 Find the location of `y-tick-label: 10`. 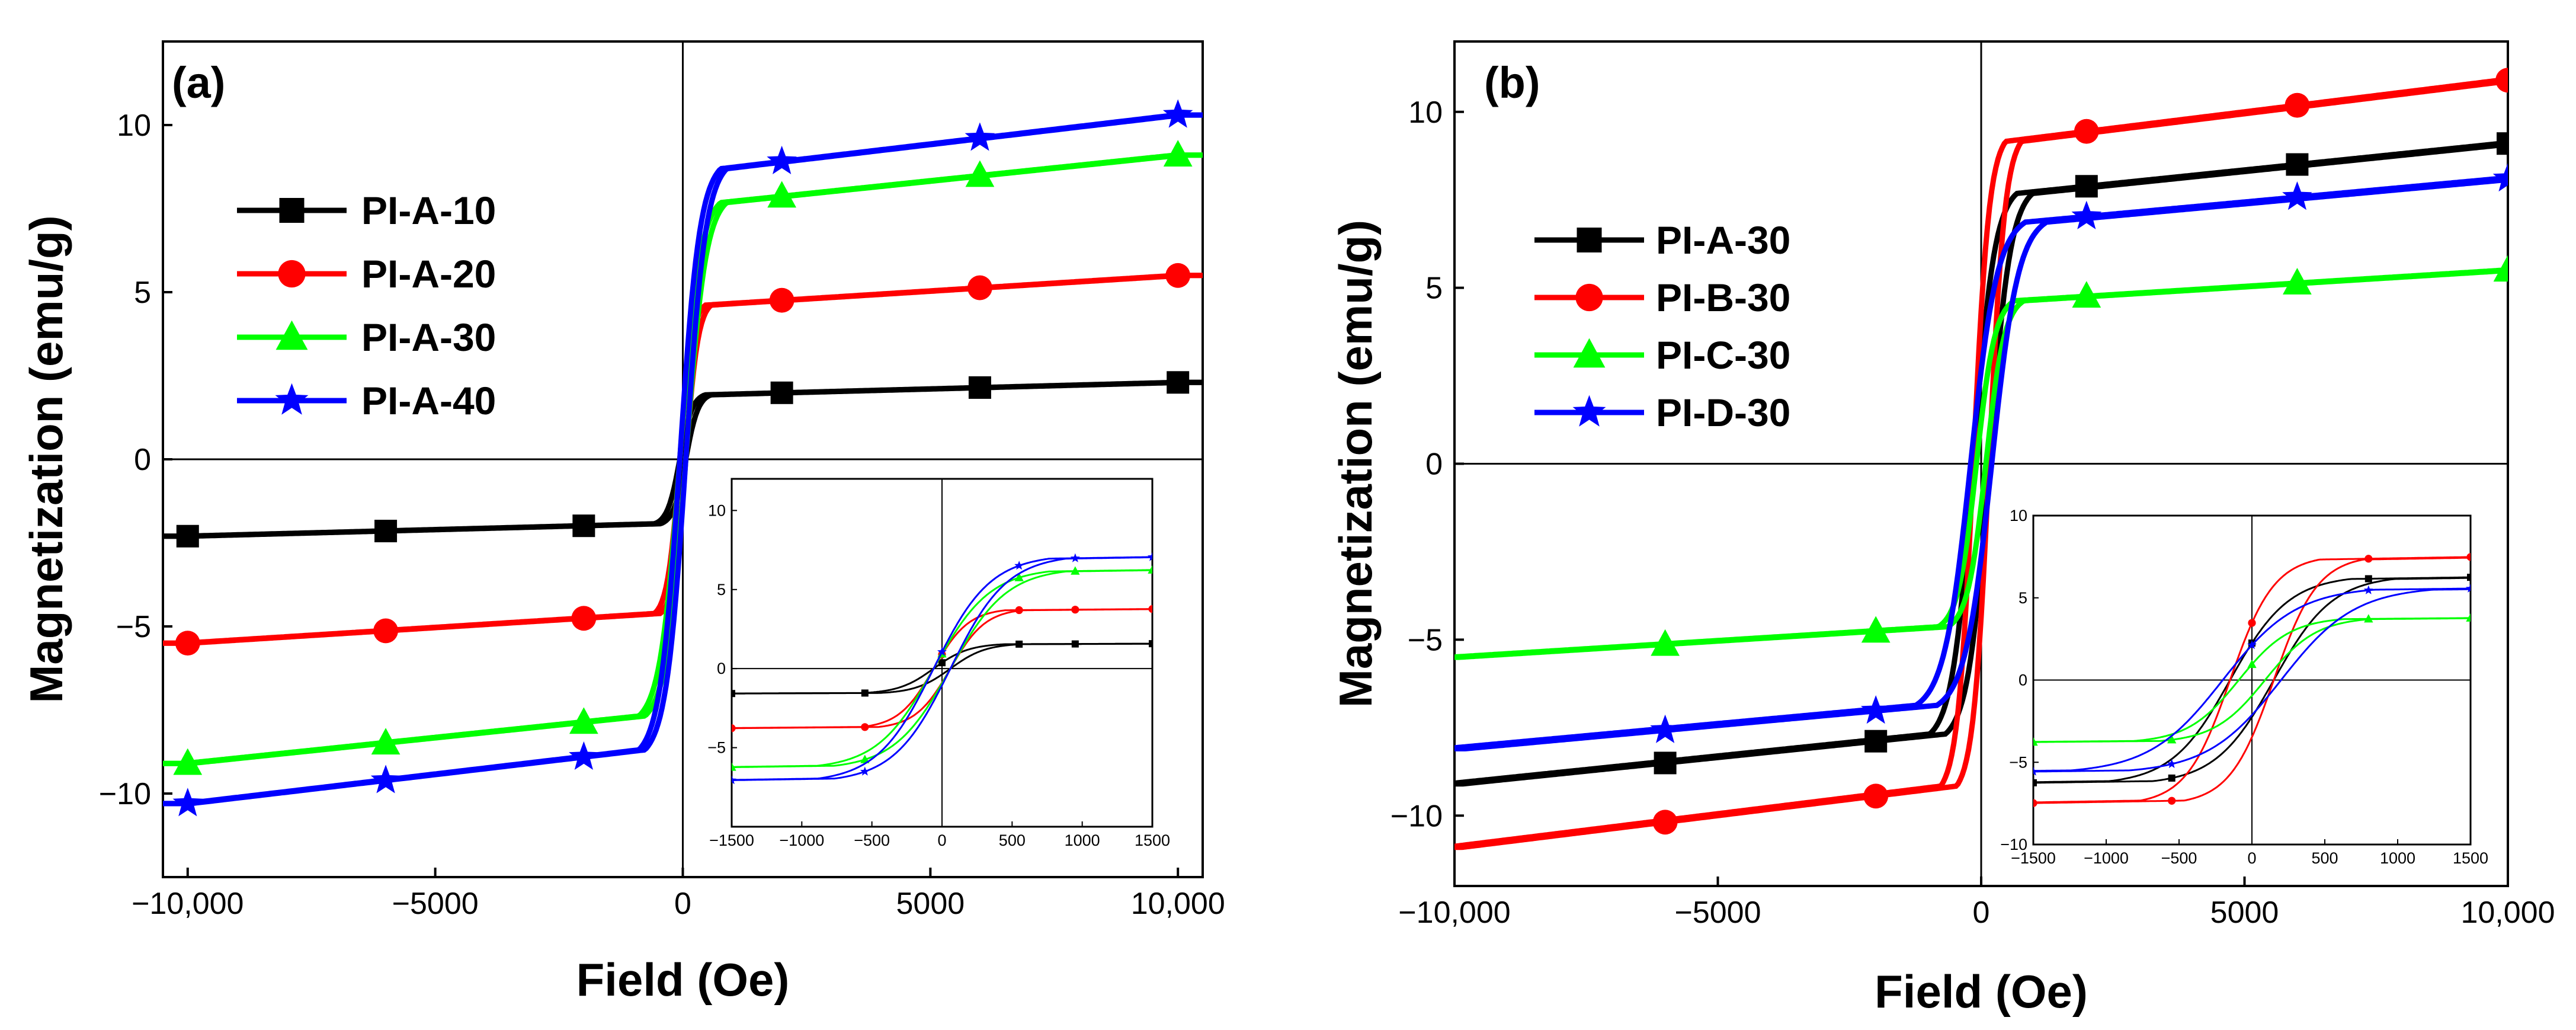

y-tick-label: 10 is located at coordinates (134, 125).